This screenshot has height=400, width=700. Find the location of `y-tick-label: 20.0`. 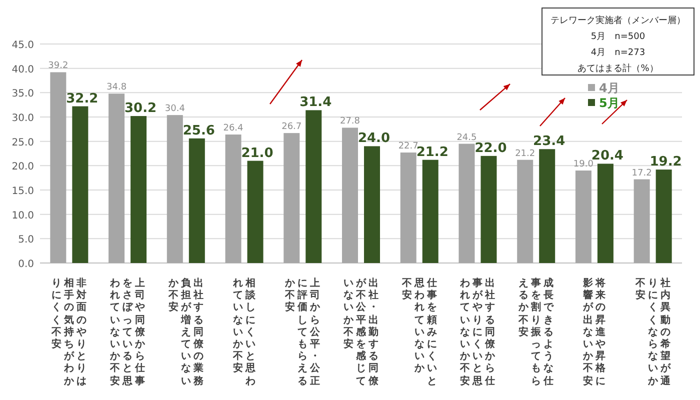

y-tick-label: 20.0 is located at coordinates (23, 167).